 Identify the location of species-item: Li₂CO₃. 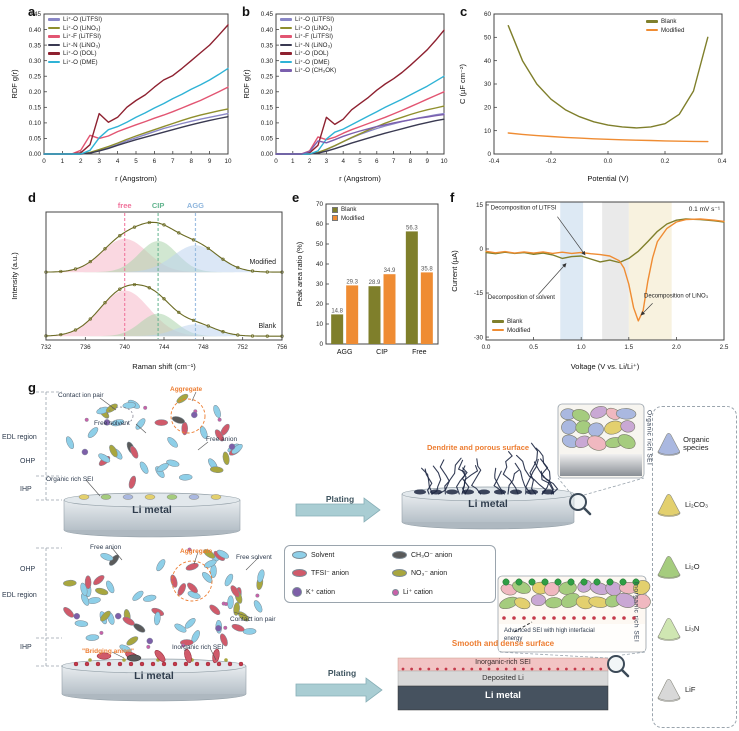
(694, 505).